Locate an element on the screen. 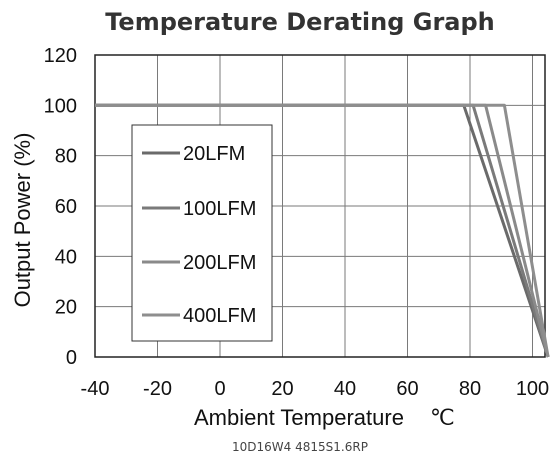  y-tick-label: 100 is located at coordinates (60, 106).